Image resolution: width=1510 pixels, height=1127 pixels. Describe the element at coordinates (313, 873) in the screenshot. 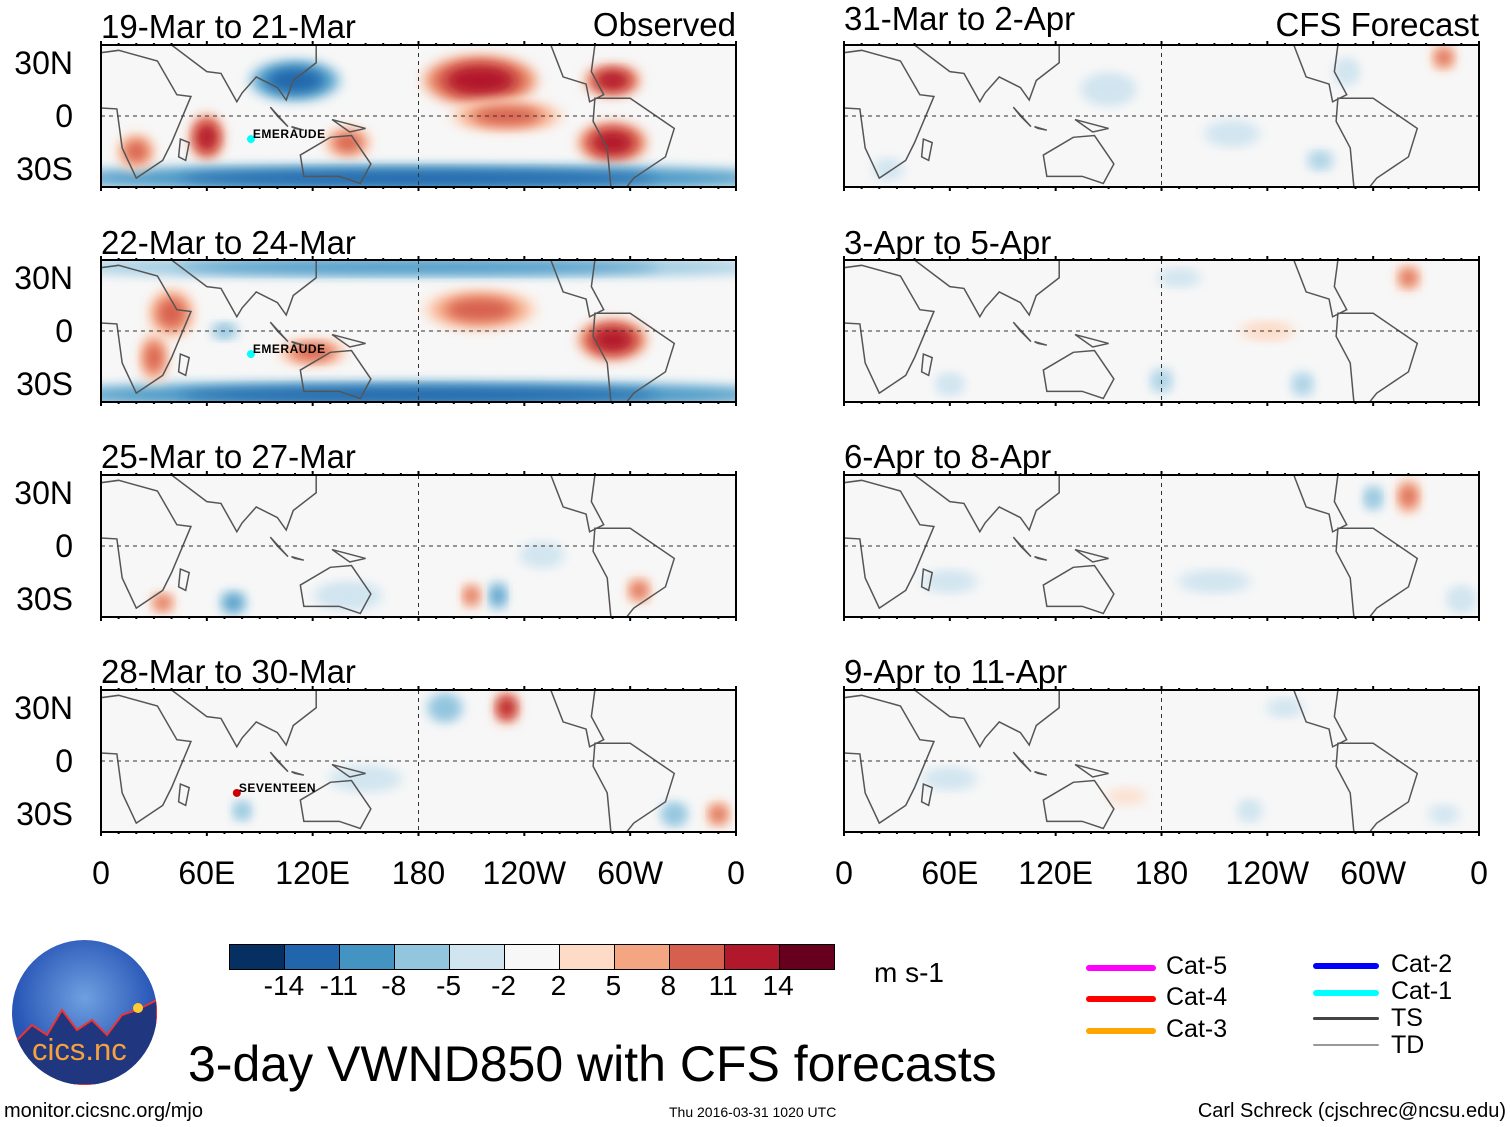

I see `lon-tick-label: 120E` at that location.